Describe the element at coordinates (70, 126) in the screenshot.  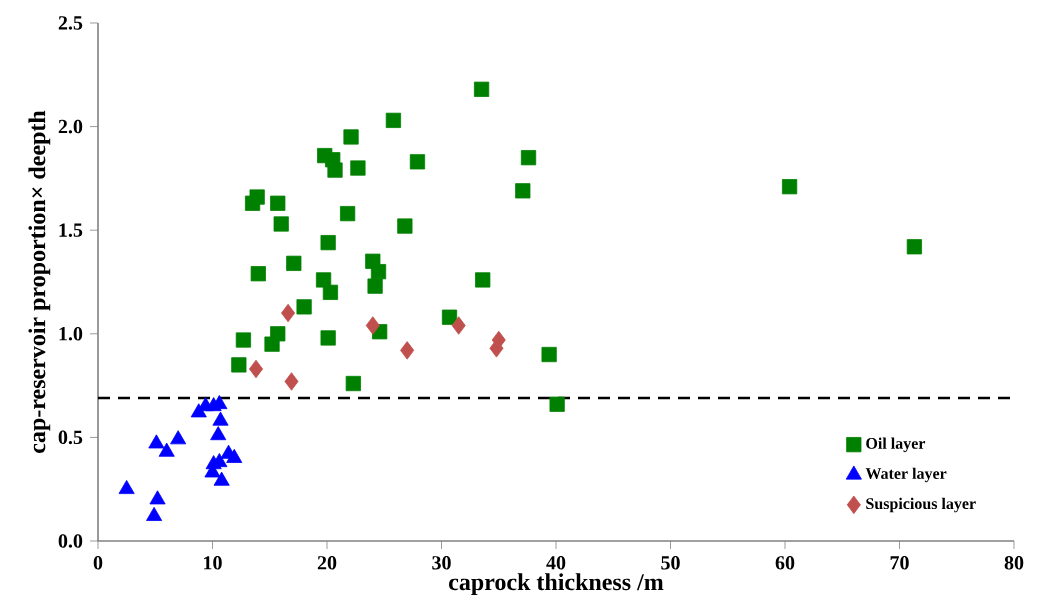
I see `y-tick-label: 2.0` at that location.